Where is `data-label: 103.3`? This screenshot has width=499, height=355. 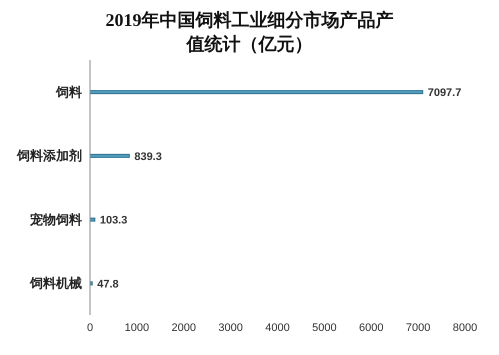
data-label: 103.3 is located at coordinates (114, 220).